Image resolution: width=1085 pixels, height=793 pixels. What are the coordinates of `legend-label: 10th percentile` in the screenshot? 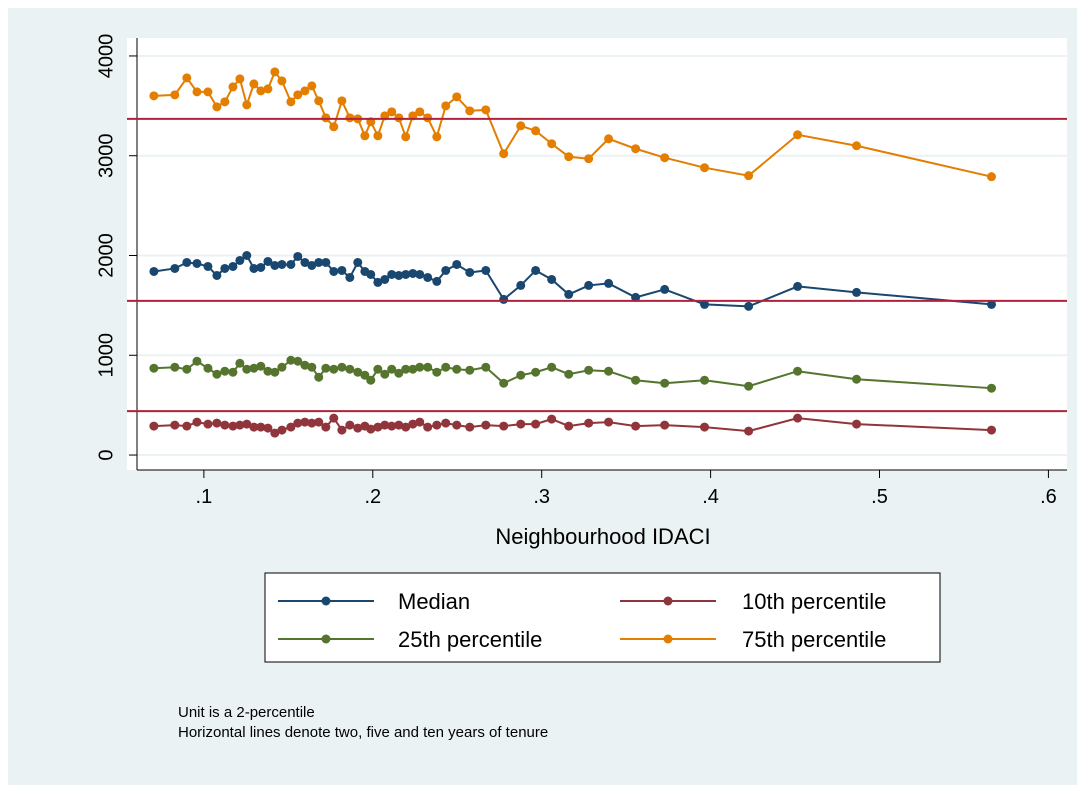 It's located at (814, 601).